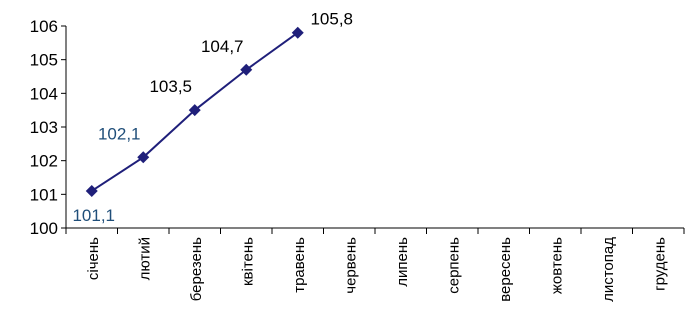 This screenshot has height=327, width=694. Describe the element at coordinates (44, 60) in the screenshot. I see `y-tick-label: 105` at that location.